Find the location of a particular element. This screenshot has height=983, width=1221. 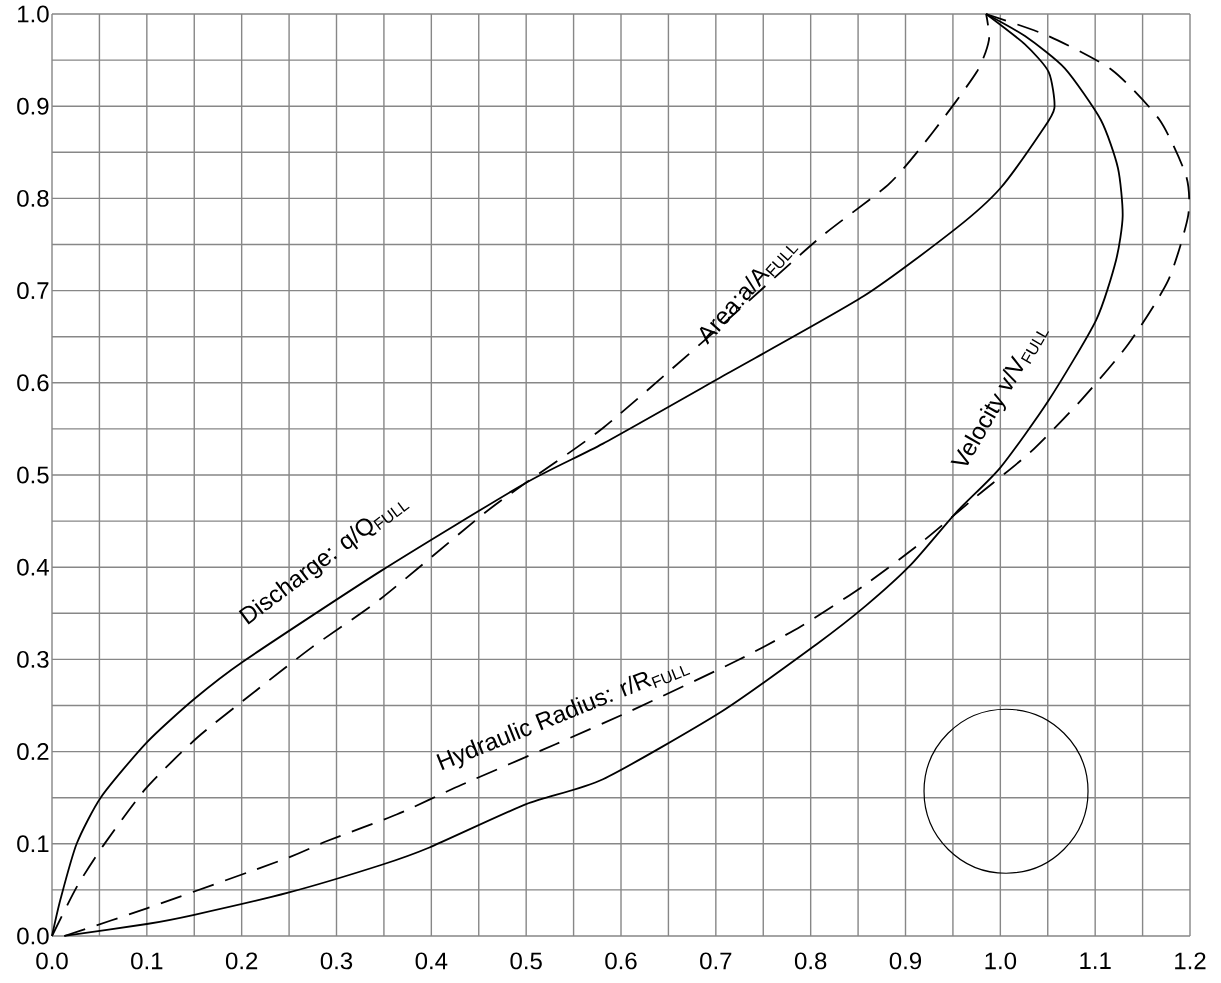

y-tick-label: 1.0 is located at coordinates (33, 14).